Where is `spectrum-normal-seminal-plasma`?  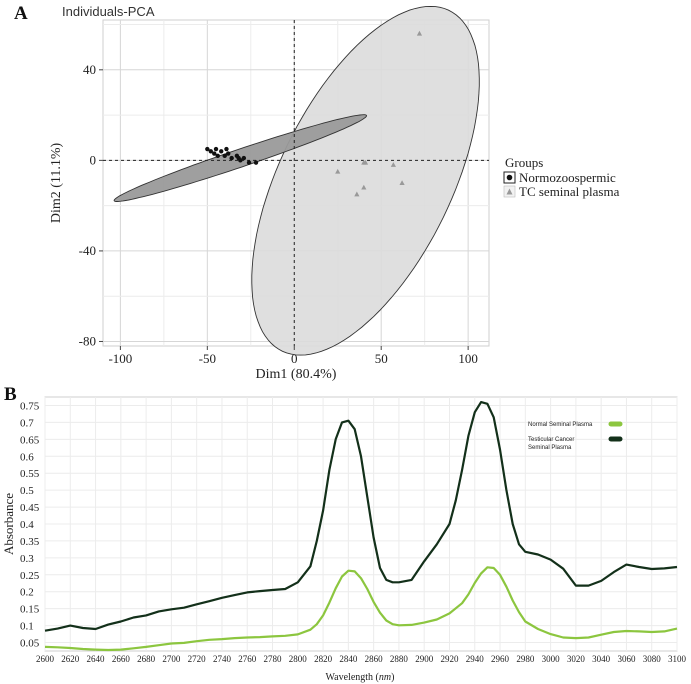
spectrum-normal-seminal-plasma is located at coordinates (361, 609).